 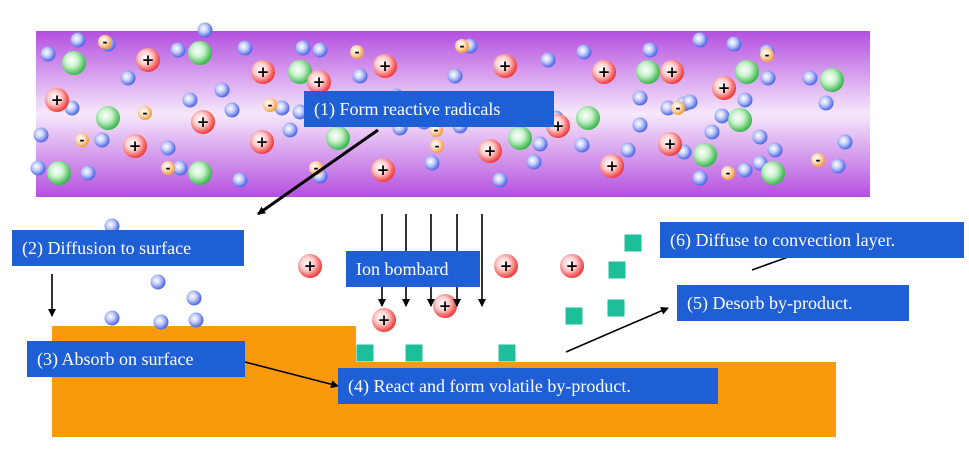 I want to click on step5-label: (5) Desorb by-product., so click(x=793, y=303).